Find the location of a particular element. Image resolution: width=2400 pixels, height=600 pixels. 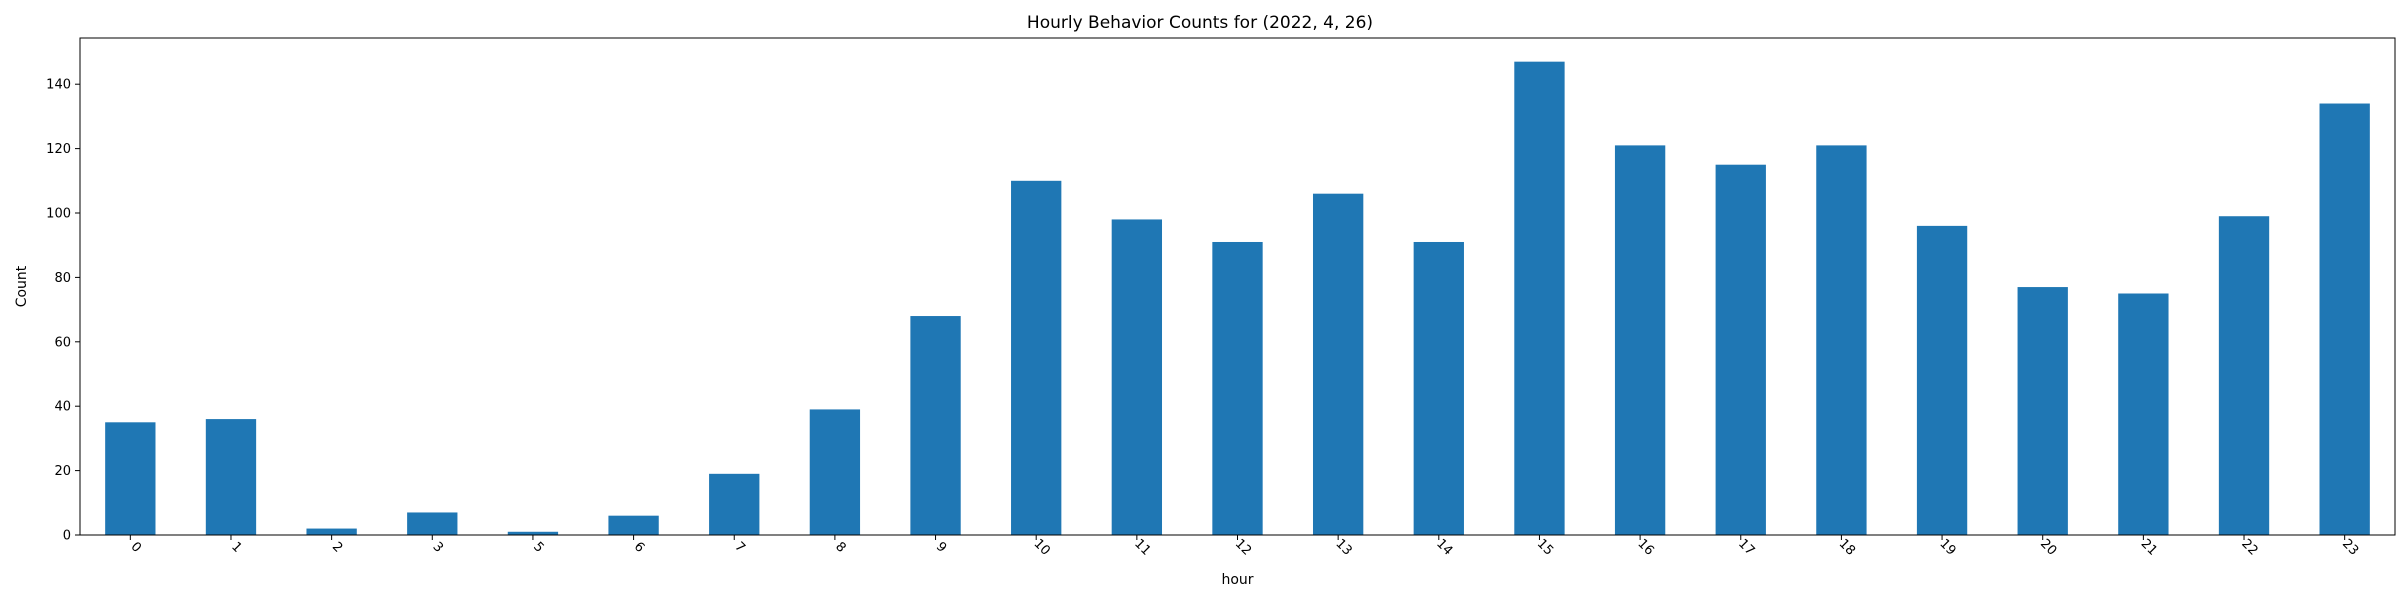

x-tick-label: 23 is located at coordinates (2350, 547).